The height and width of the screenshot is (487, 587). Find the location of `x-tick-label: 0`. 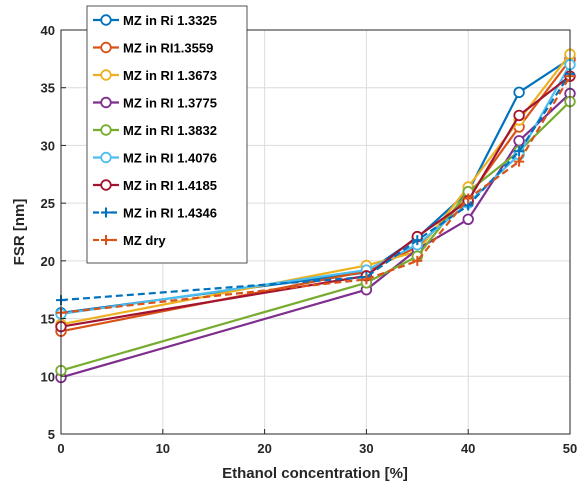

x-tick-label: 0 is located at coordinates (60, 448).